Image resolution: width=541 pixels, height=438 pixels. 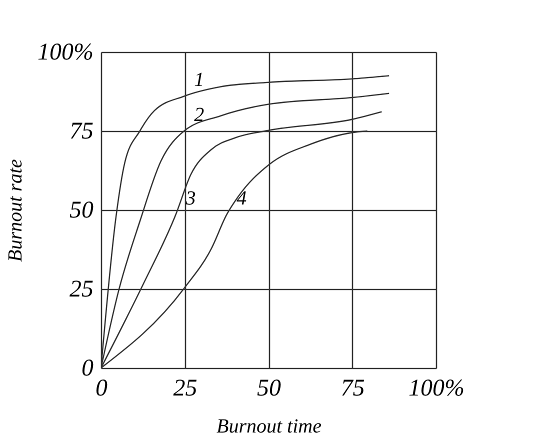 I want to click on x-axis-title: Burnout time, so click(x=269, y=427).